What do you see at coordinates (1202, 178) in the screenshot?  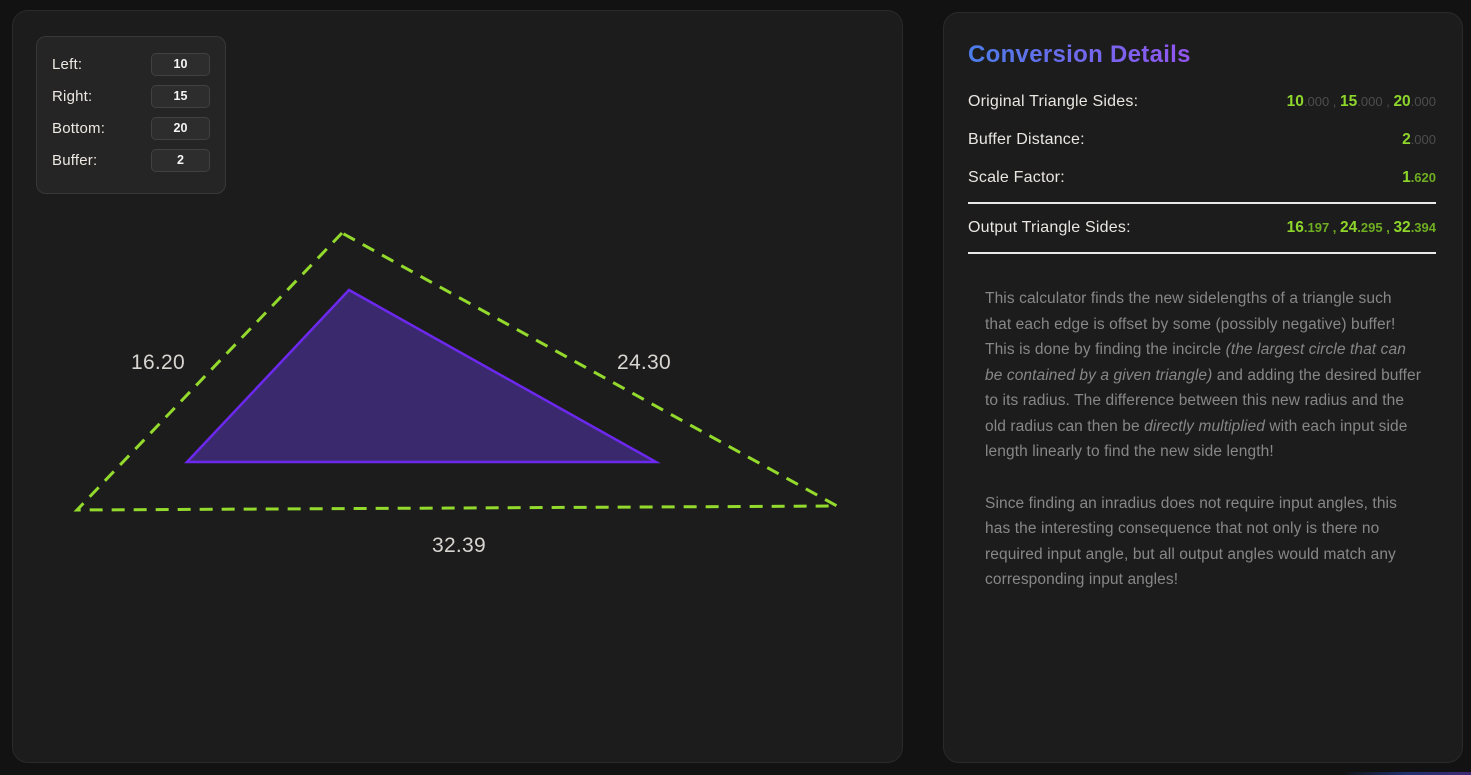 I see `stat-row-scale-factor: Scale Factor: 1.620` at bounding box center [1202, 178].